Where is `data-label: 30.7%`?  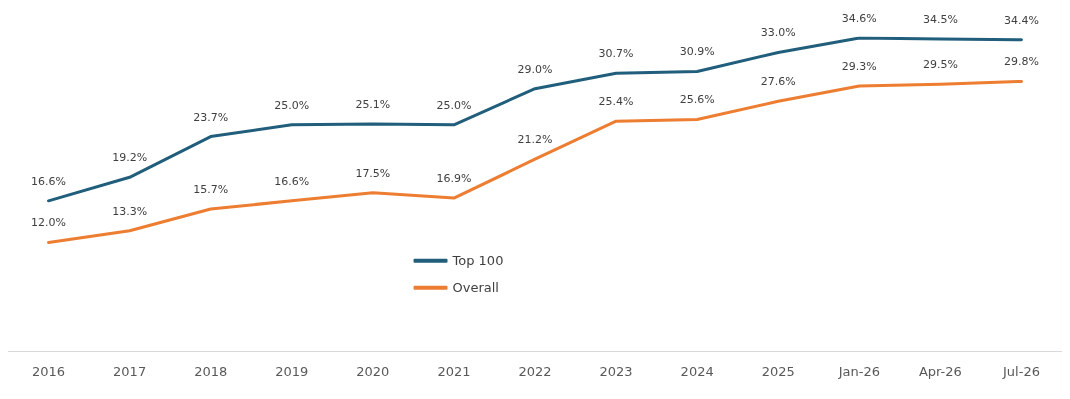
data-label: 30.7% is located at coordinates (616, 54).